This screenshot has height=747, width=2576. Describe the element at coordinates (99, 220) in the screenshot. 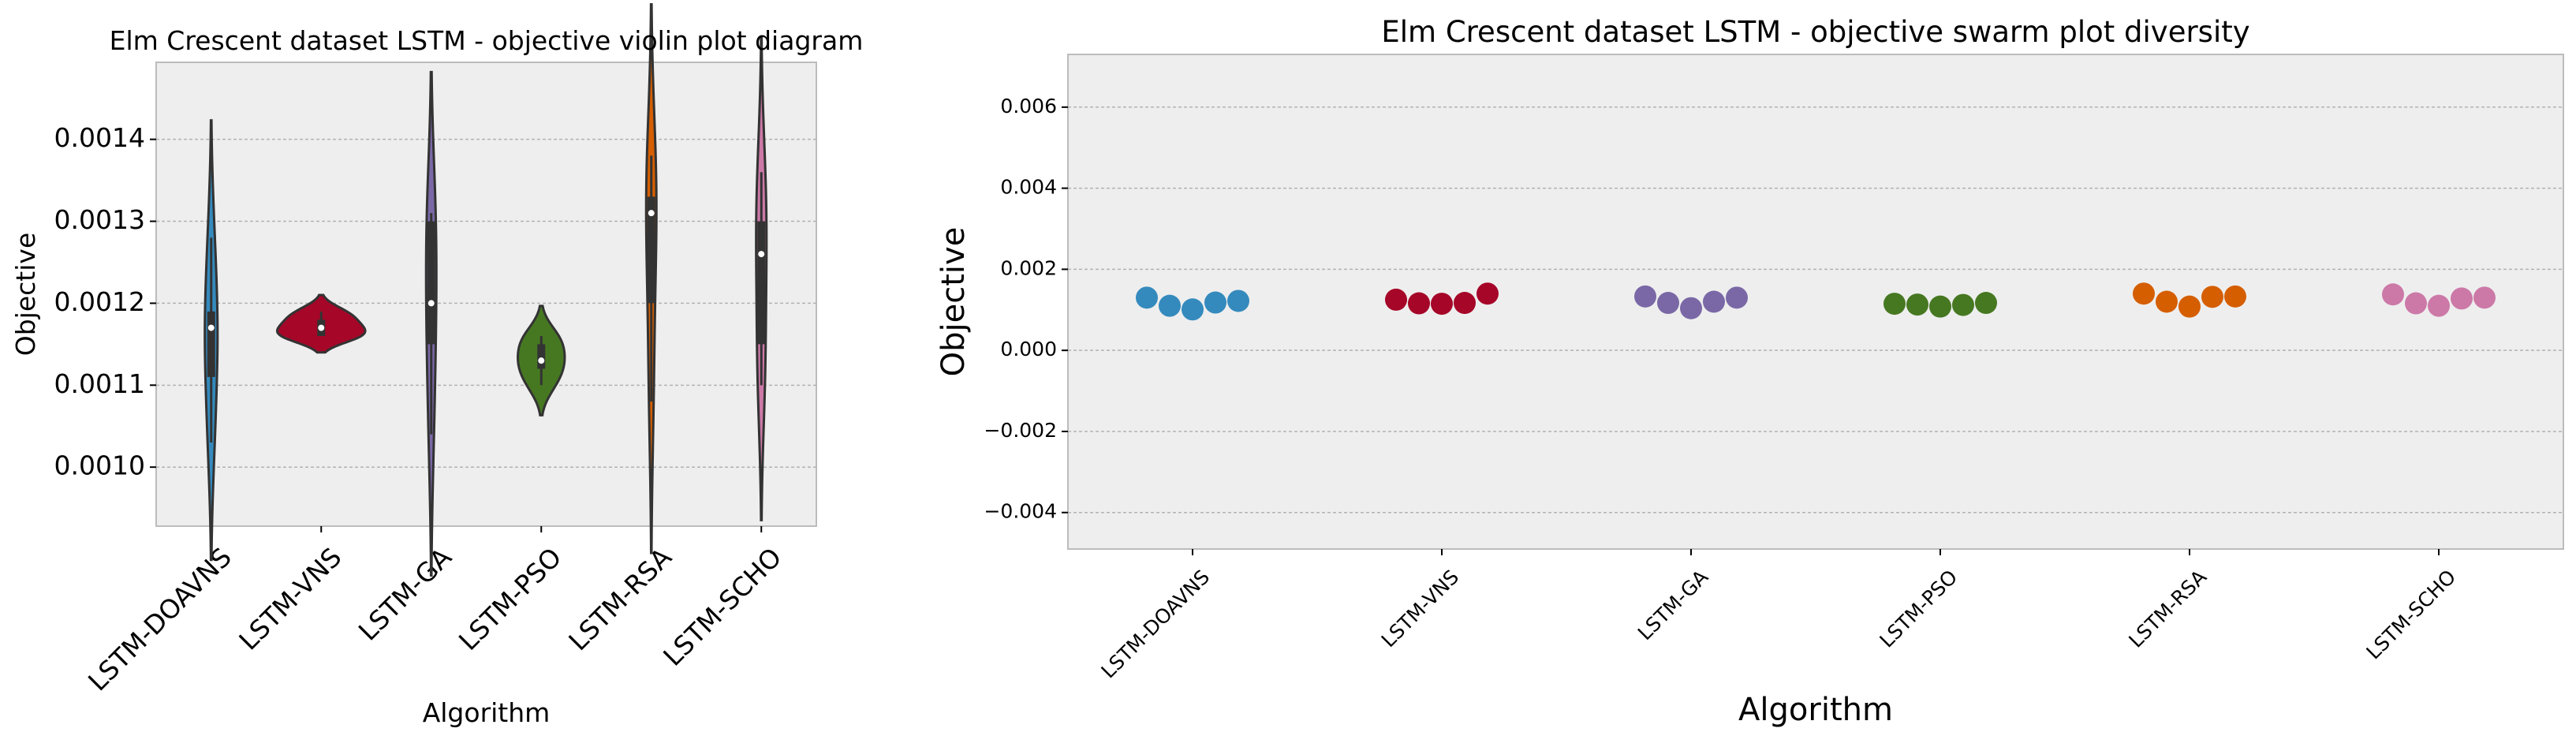

I see `y-tick-label: 0.0013` at that location.